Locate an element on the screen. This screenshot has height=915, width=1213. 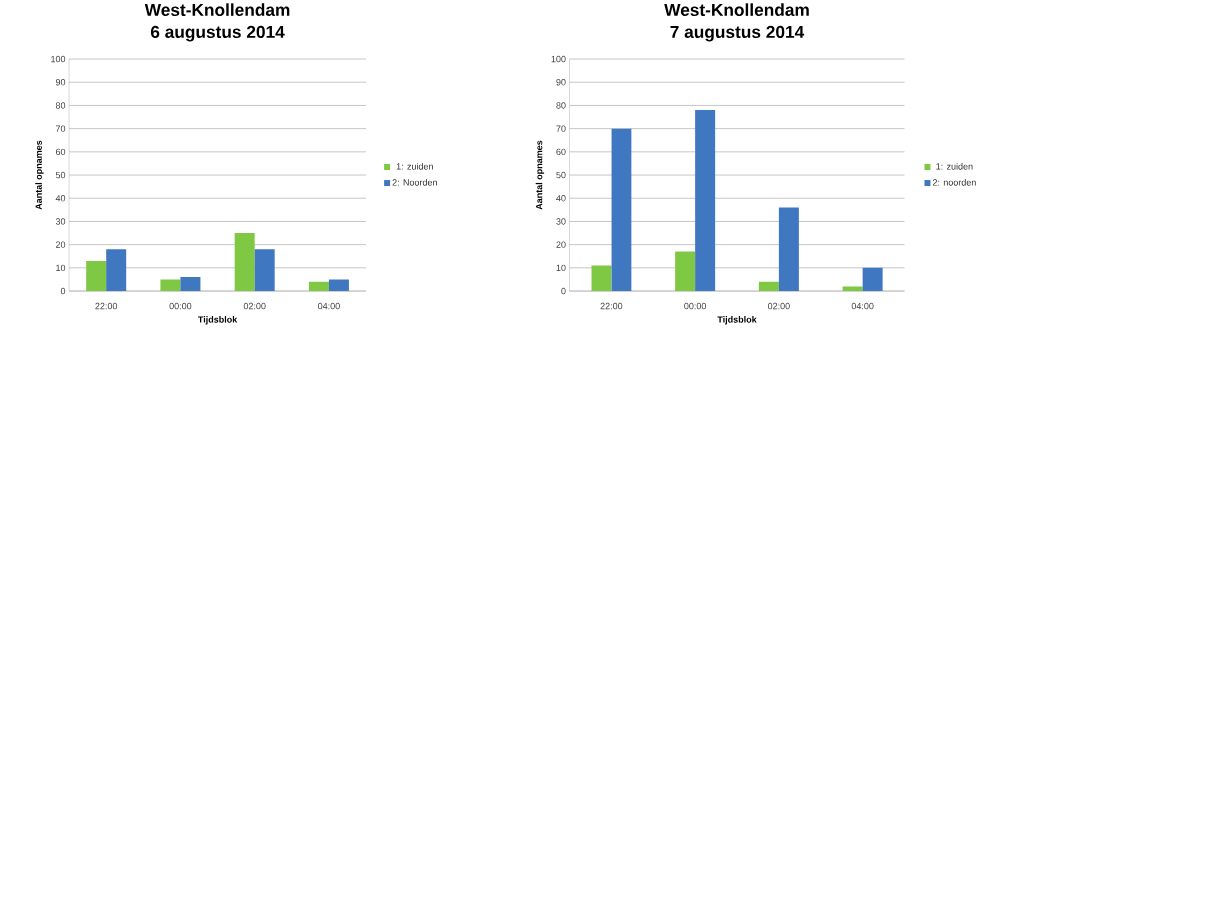
chart-subtitle: 6 augustus 2014 is located at coordinates (217, 33).